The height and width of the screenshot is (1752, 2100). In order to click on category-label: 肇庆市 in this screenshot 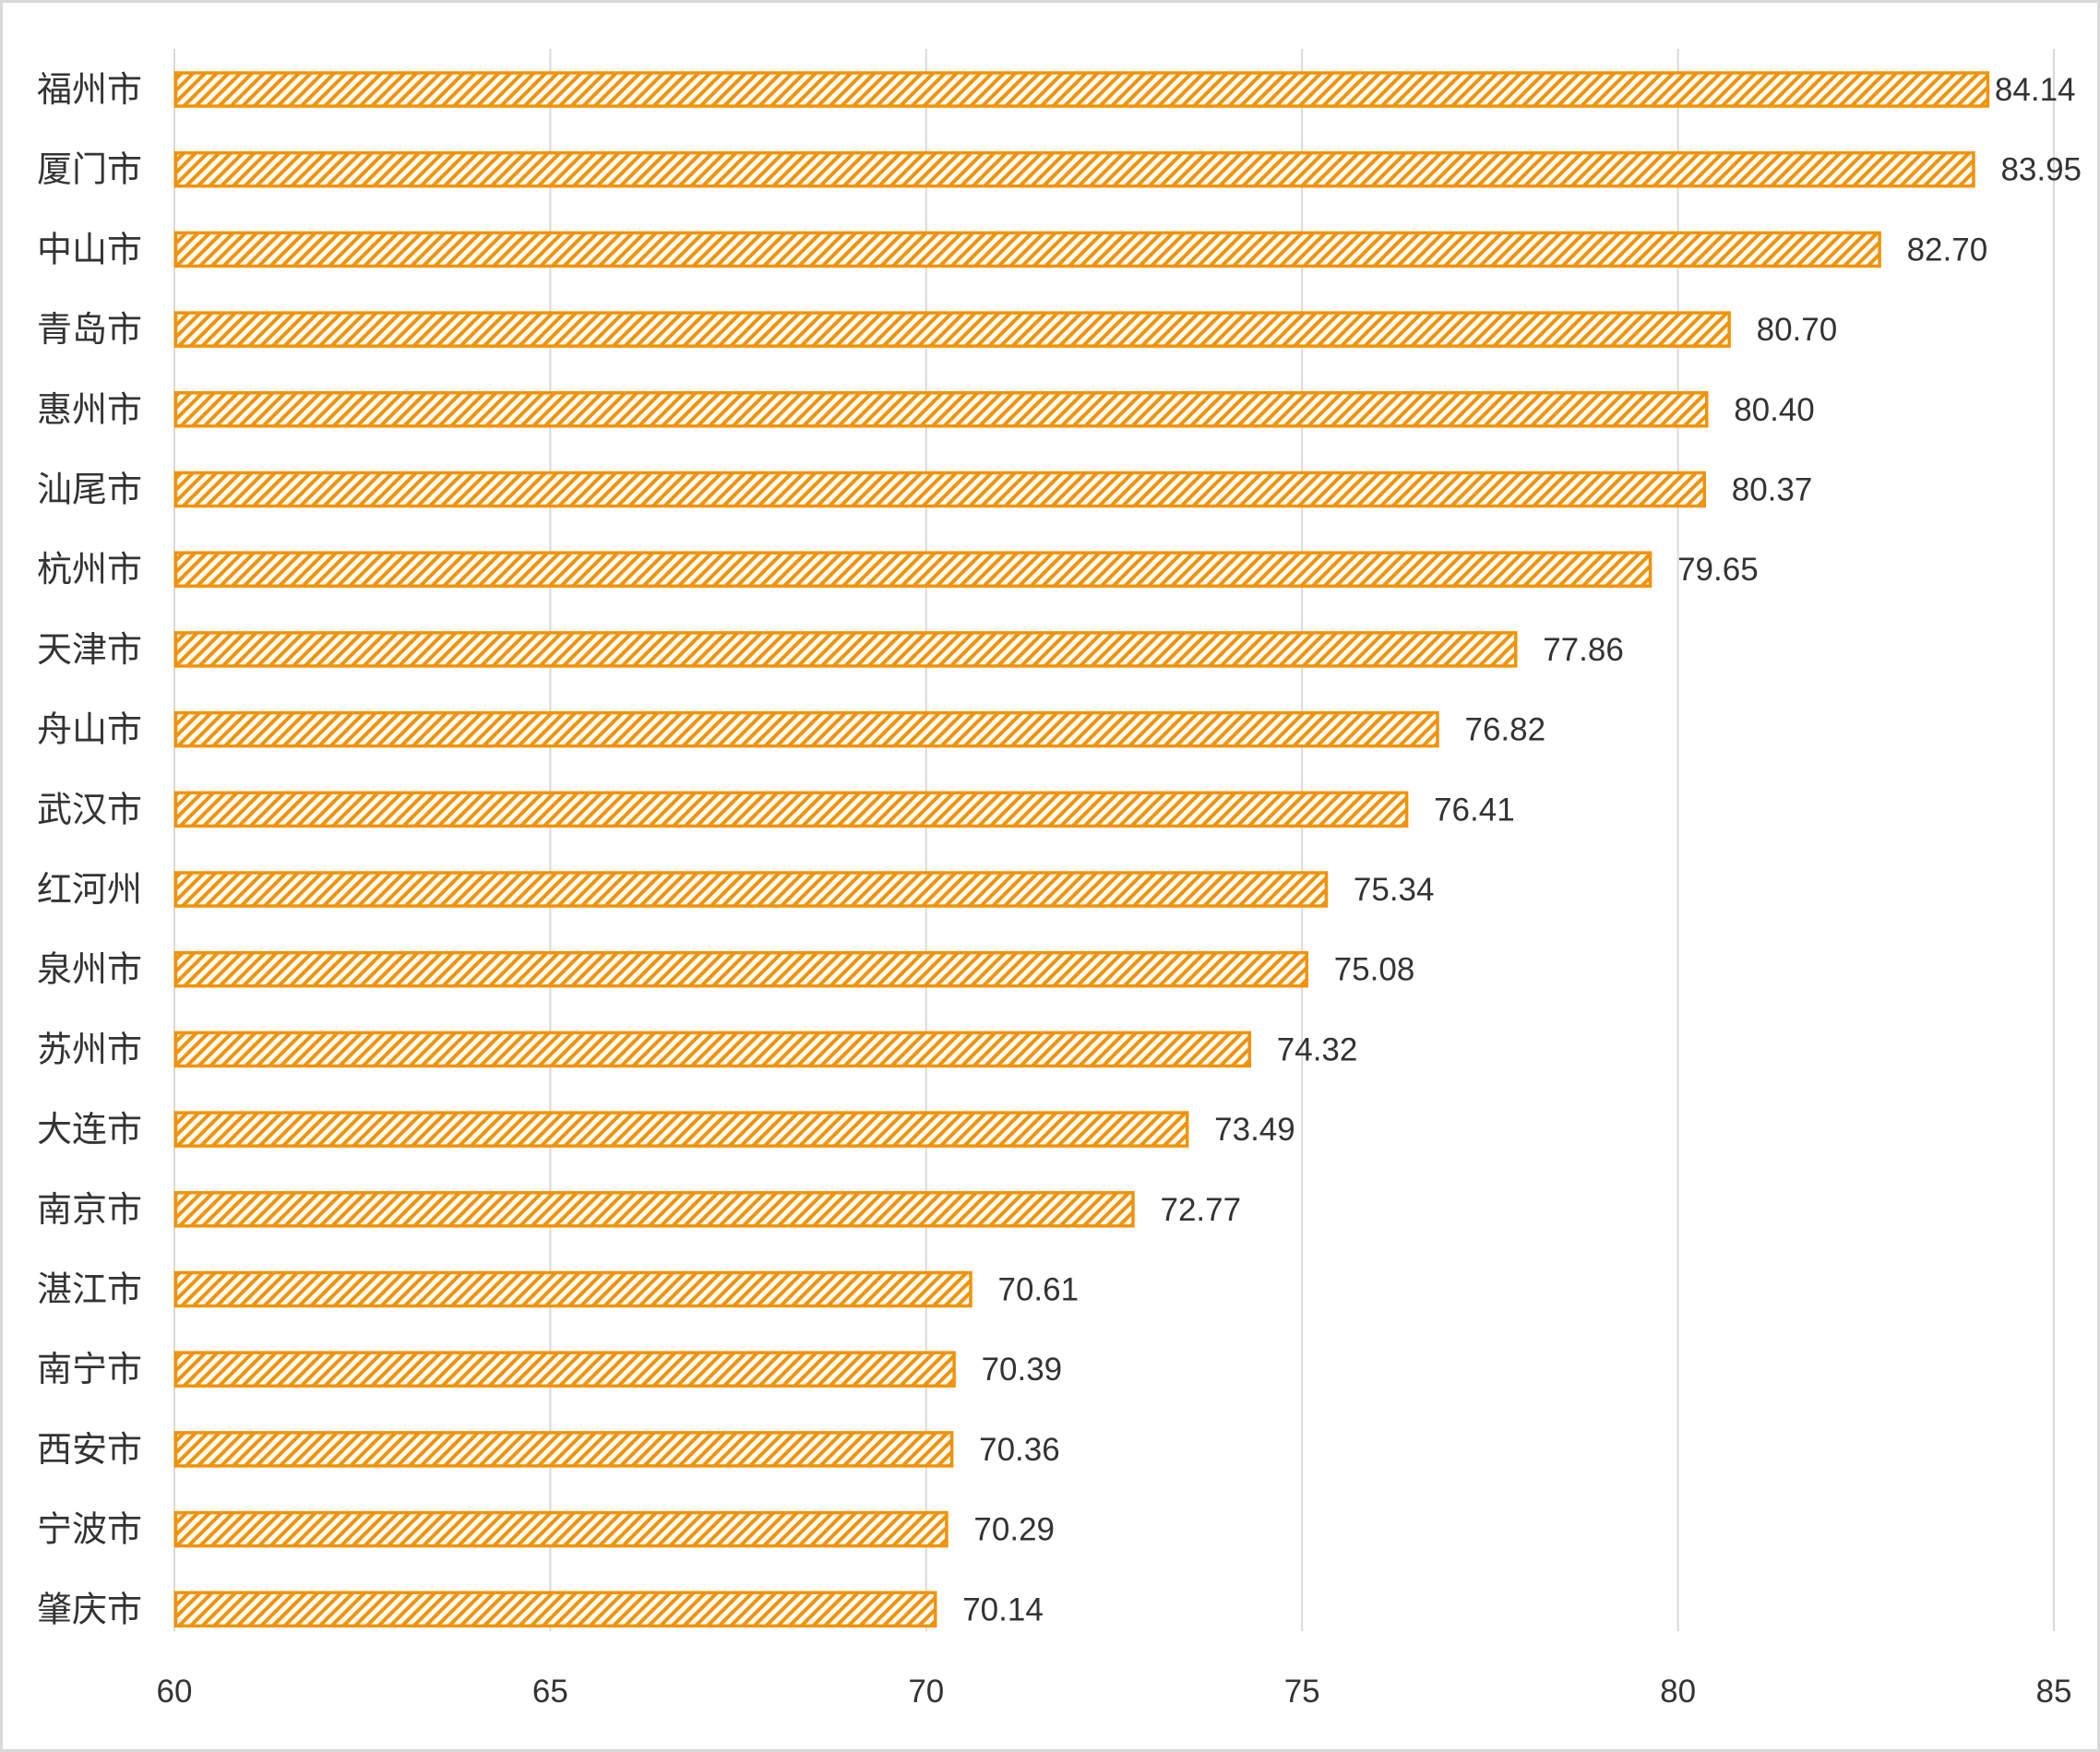, I will do `click(89, 1609)`.